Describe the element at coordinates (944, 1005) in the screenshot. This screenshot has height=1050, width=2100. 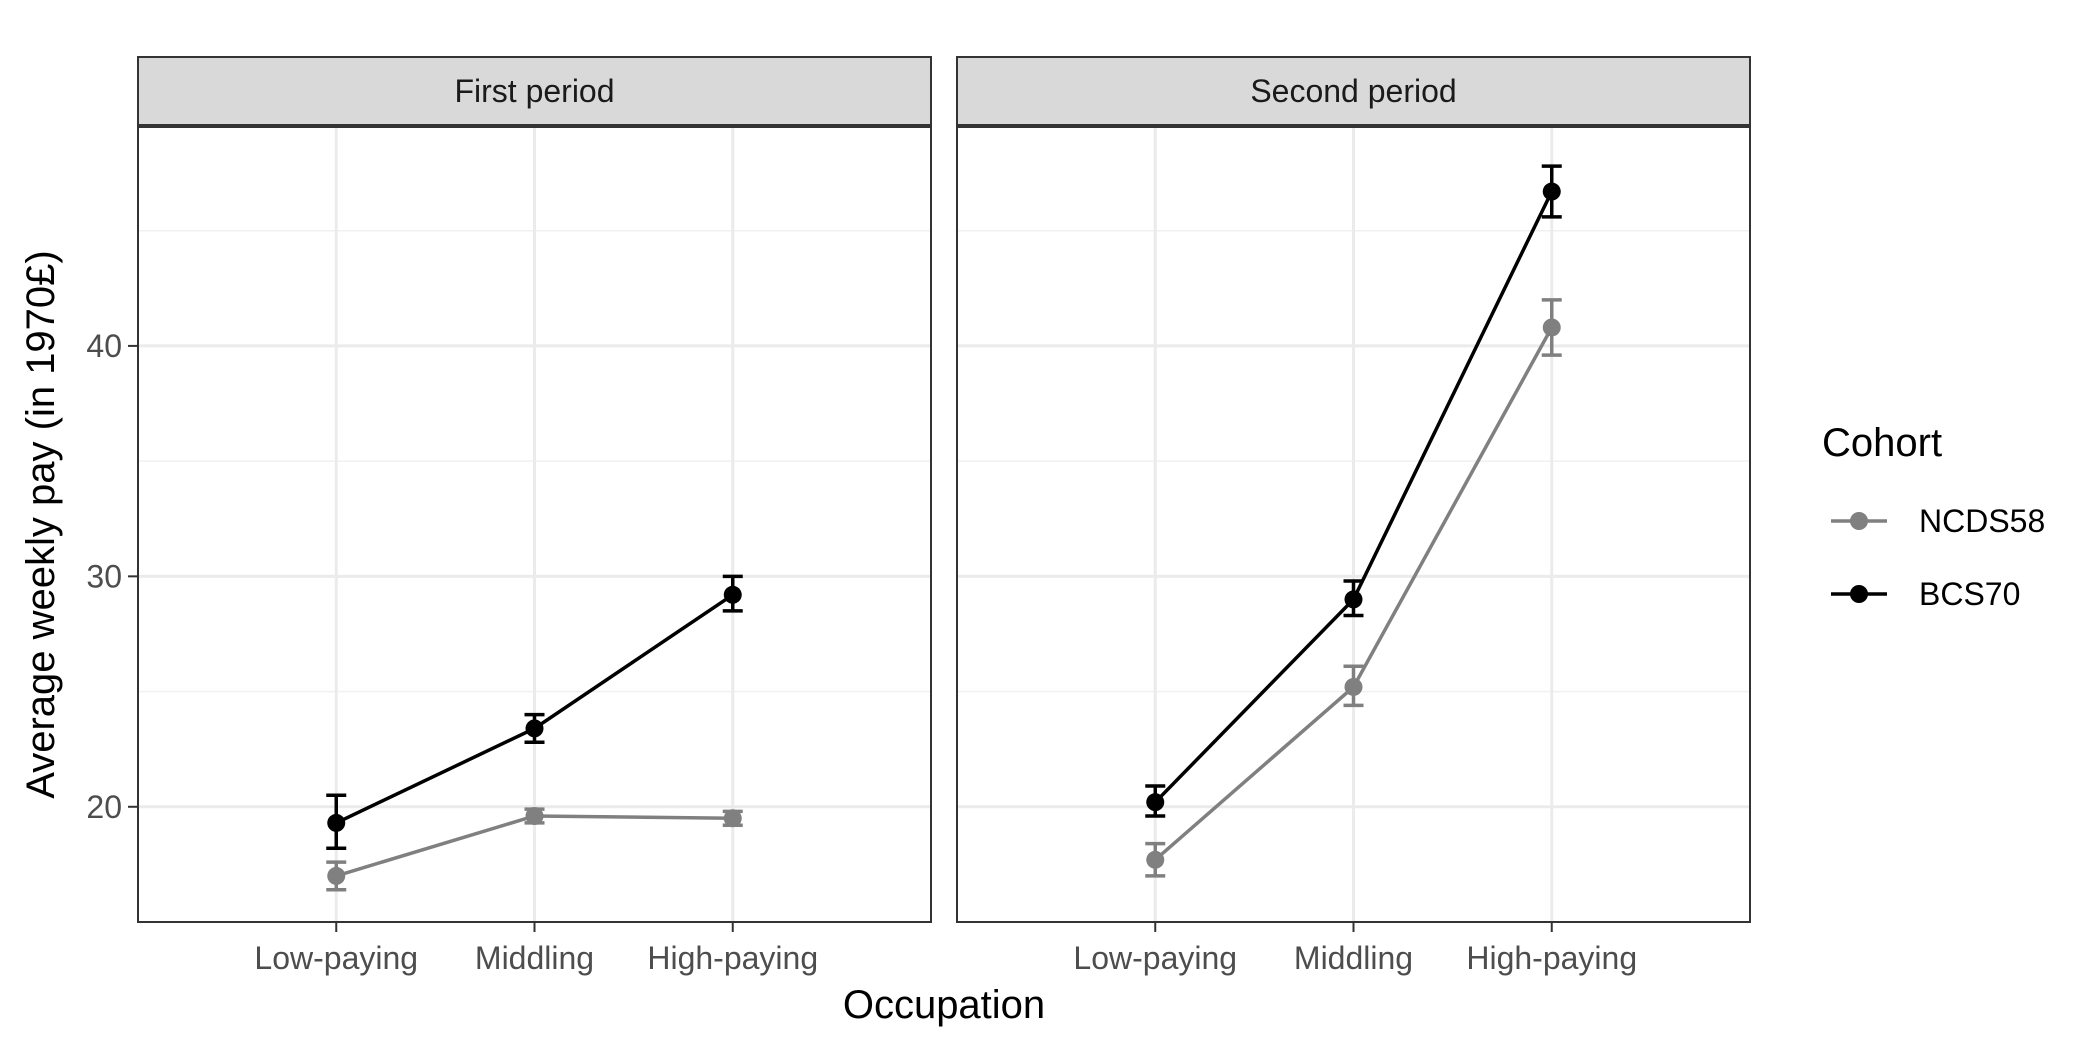
I see `x-axis-title: Occupation` at that location.